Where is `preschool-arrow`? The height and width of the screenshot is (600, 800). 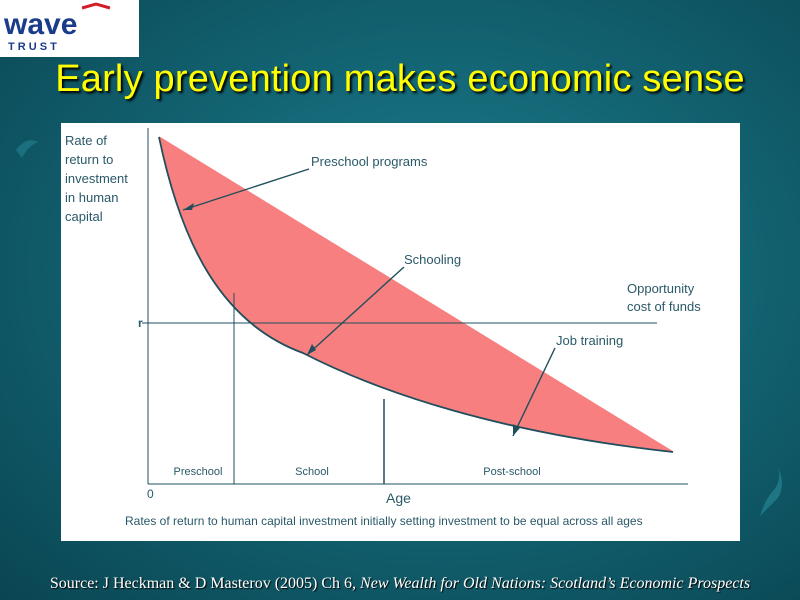 preschool-arrow is located at coordinates (246, 189).